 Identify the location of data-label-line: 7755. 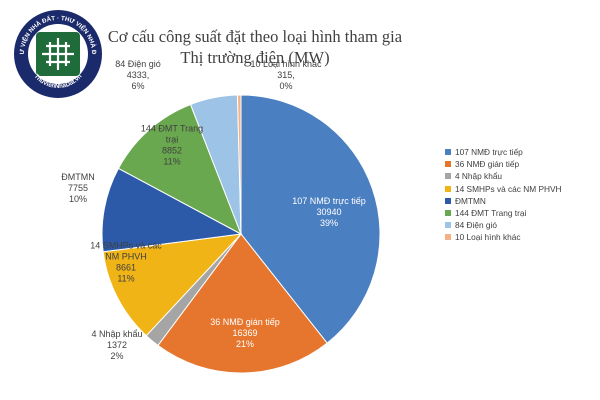
(78, 188).